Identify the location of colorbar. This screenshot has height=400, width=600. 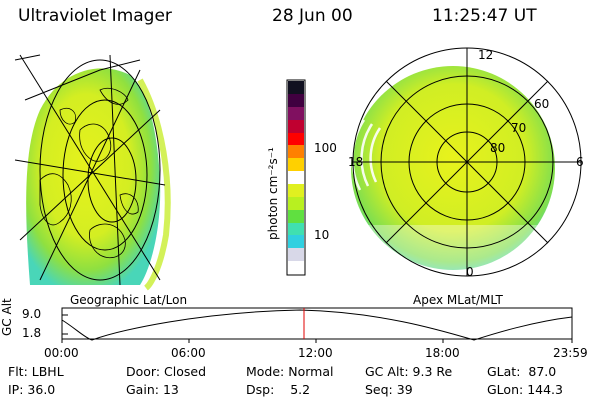
(296, 177).